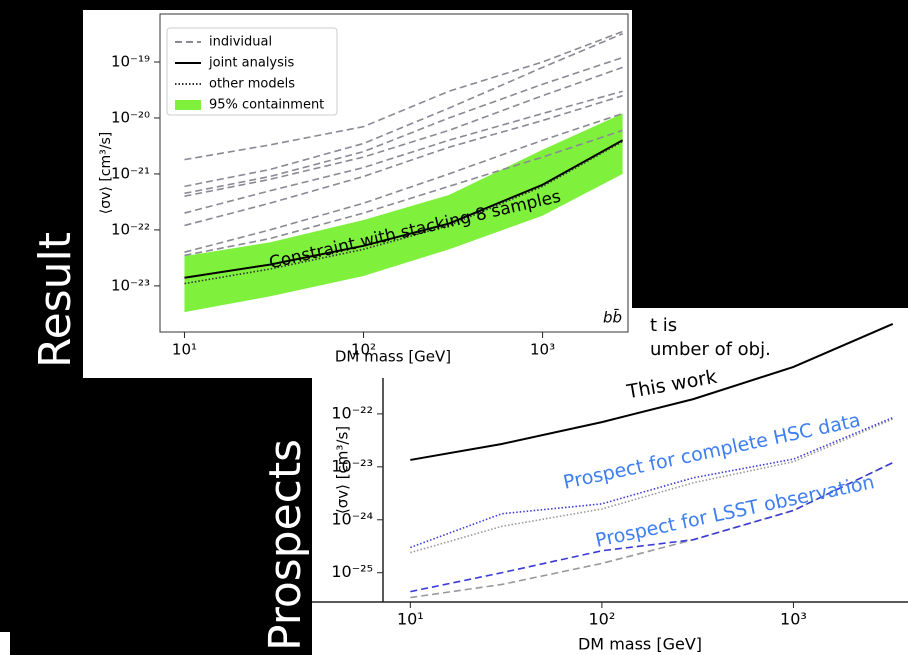  What do you see at coordinates (251, 63) in the screenshot?
I see `legend-label: joint analysis` at bounding box center [251, 63].